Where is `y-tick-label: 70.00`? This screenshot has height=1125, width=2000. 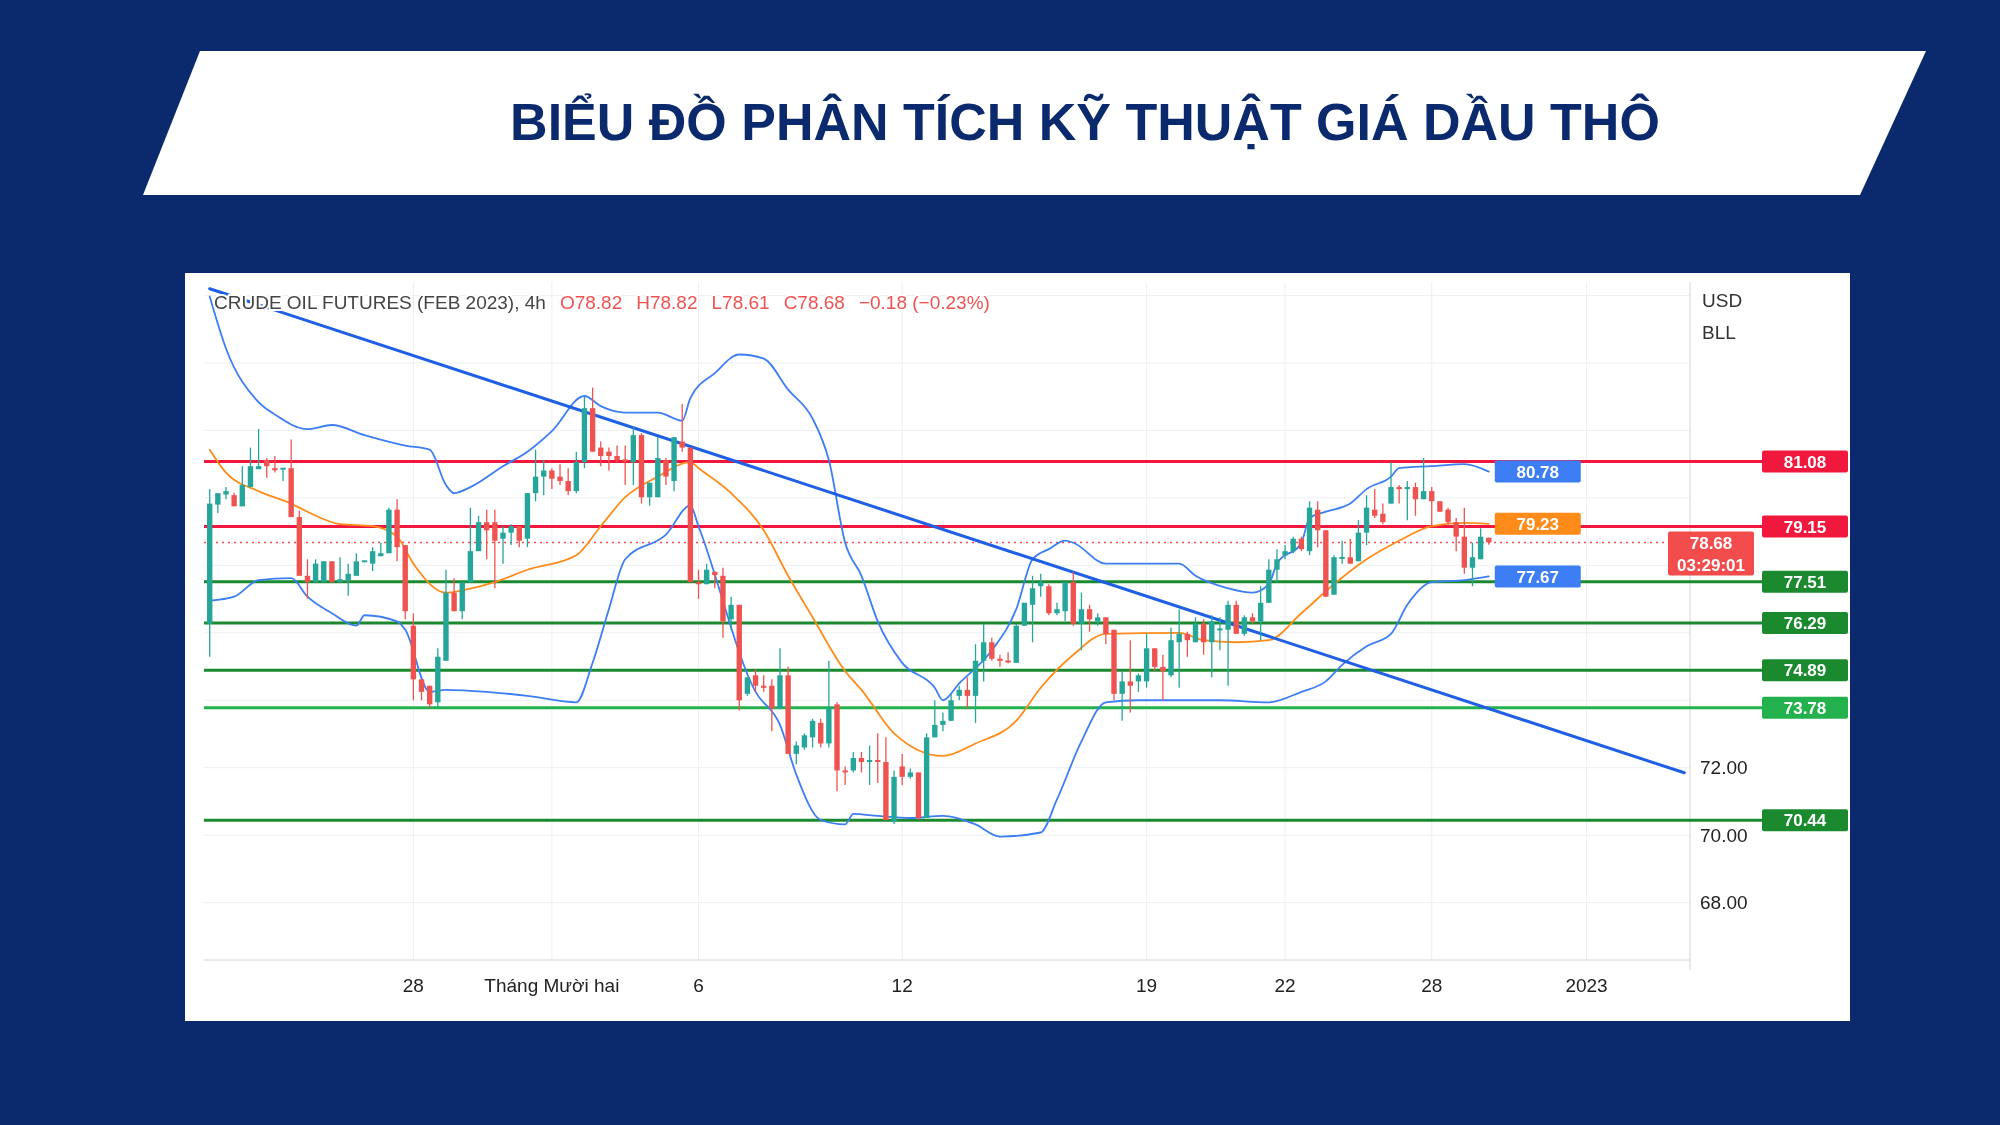
y-tick-label: 70.00 is located at coordinates (1724, 835).